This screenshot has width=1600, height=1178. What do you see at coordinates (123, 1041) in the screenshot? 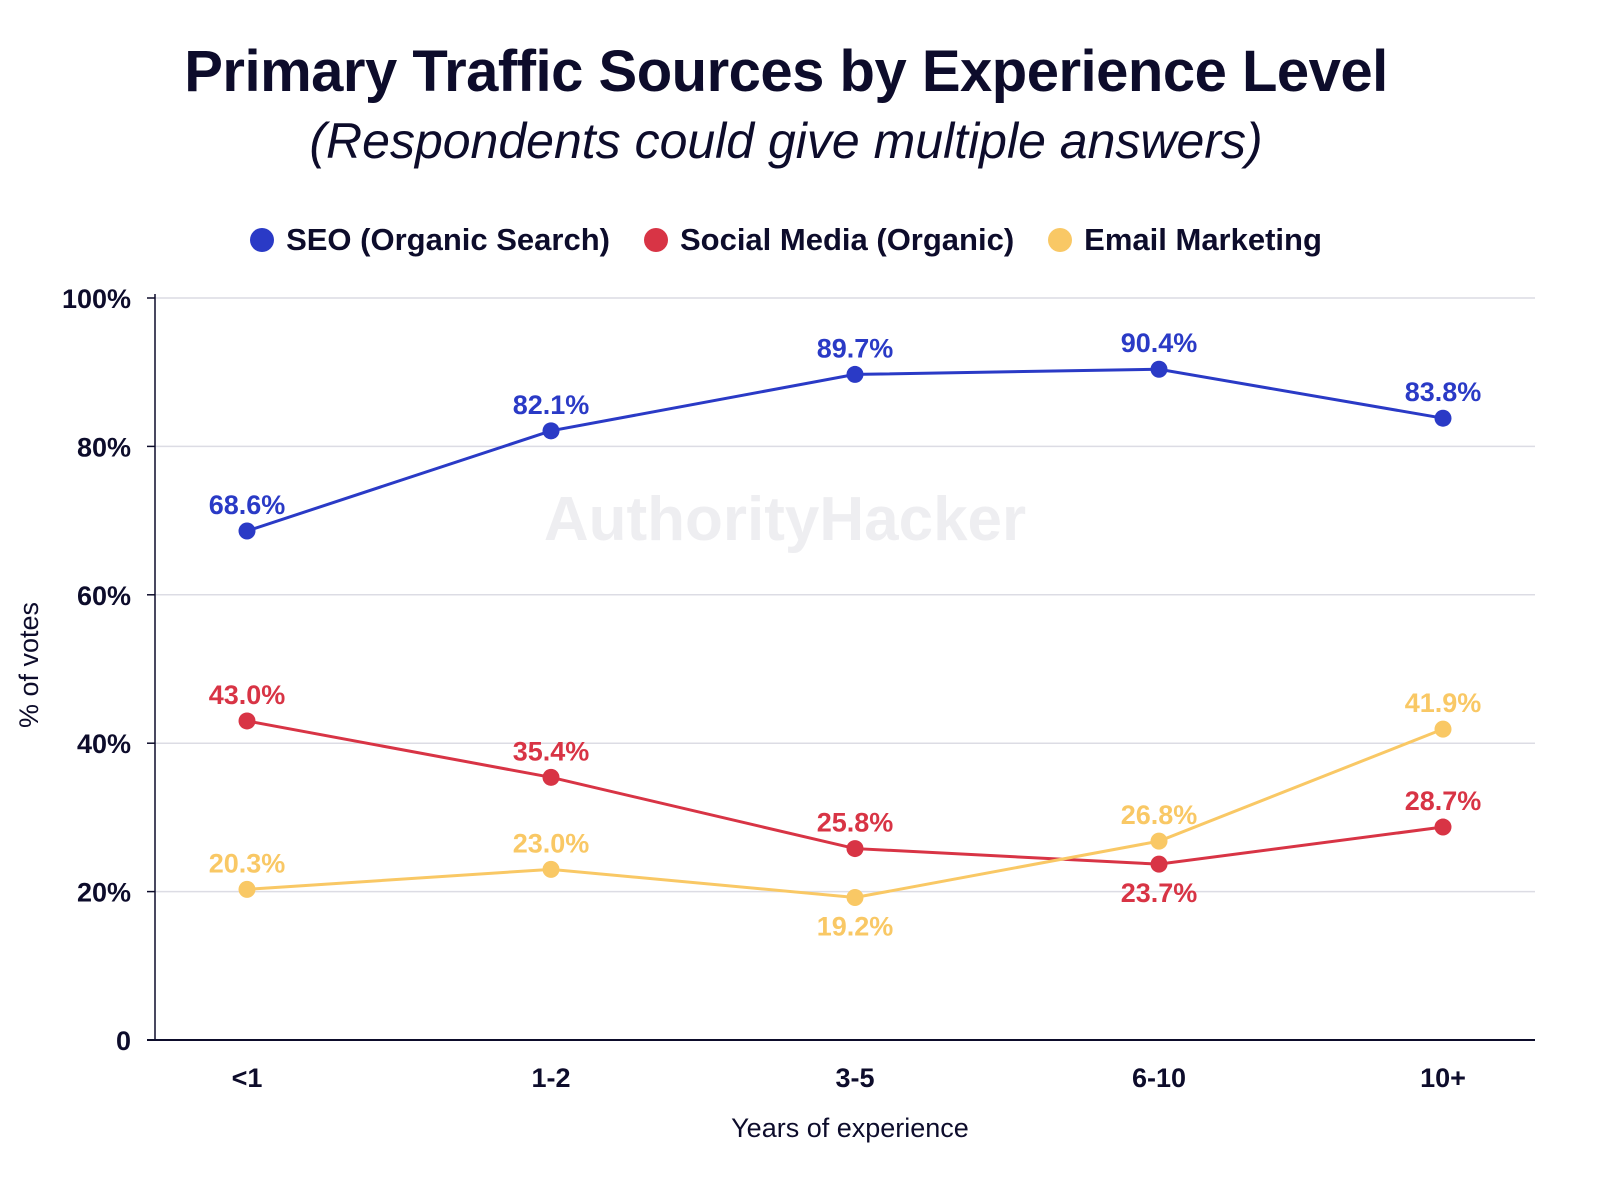
I see `y-tick-label: 0` at bounding box center [123, 1041].